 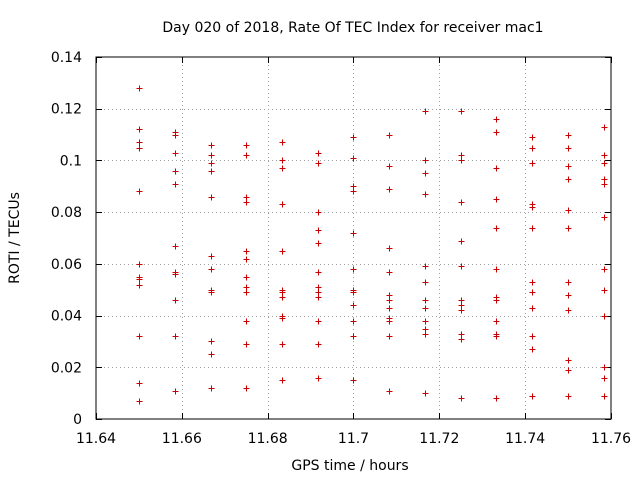 I want to click on x-axis-label: GPS time / hours, so click(x=349, y=466).